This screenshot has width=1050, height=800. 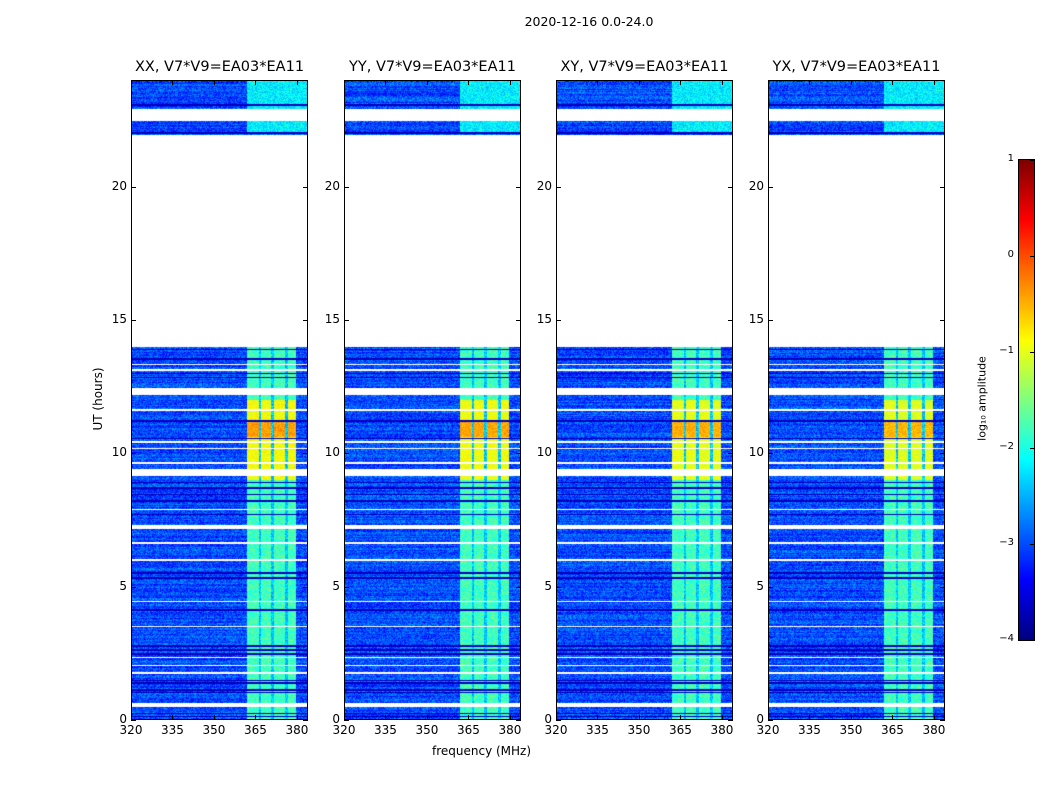 What do you see at coordinates (856, 67) in the screenshot?
I see `panel-title: YX, V7*V9=EA03*EA11` at bounding box center [856, 67].